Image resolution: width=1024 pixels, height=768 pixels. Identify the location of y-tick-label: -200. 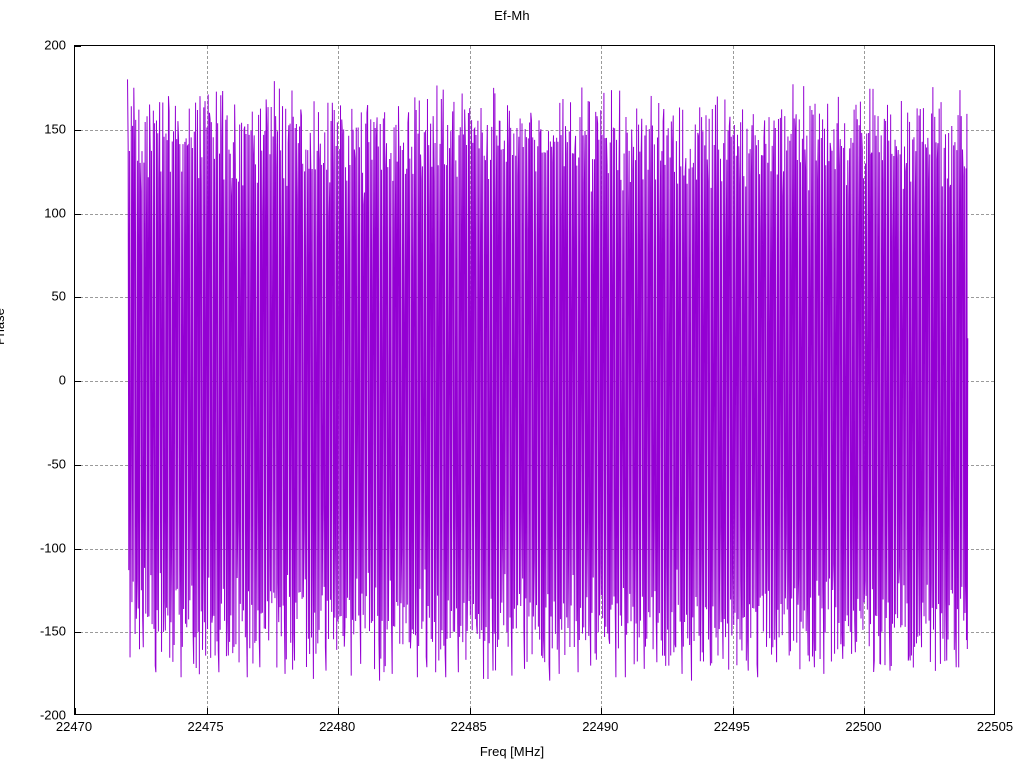
(52, 715).